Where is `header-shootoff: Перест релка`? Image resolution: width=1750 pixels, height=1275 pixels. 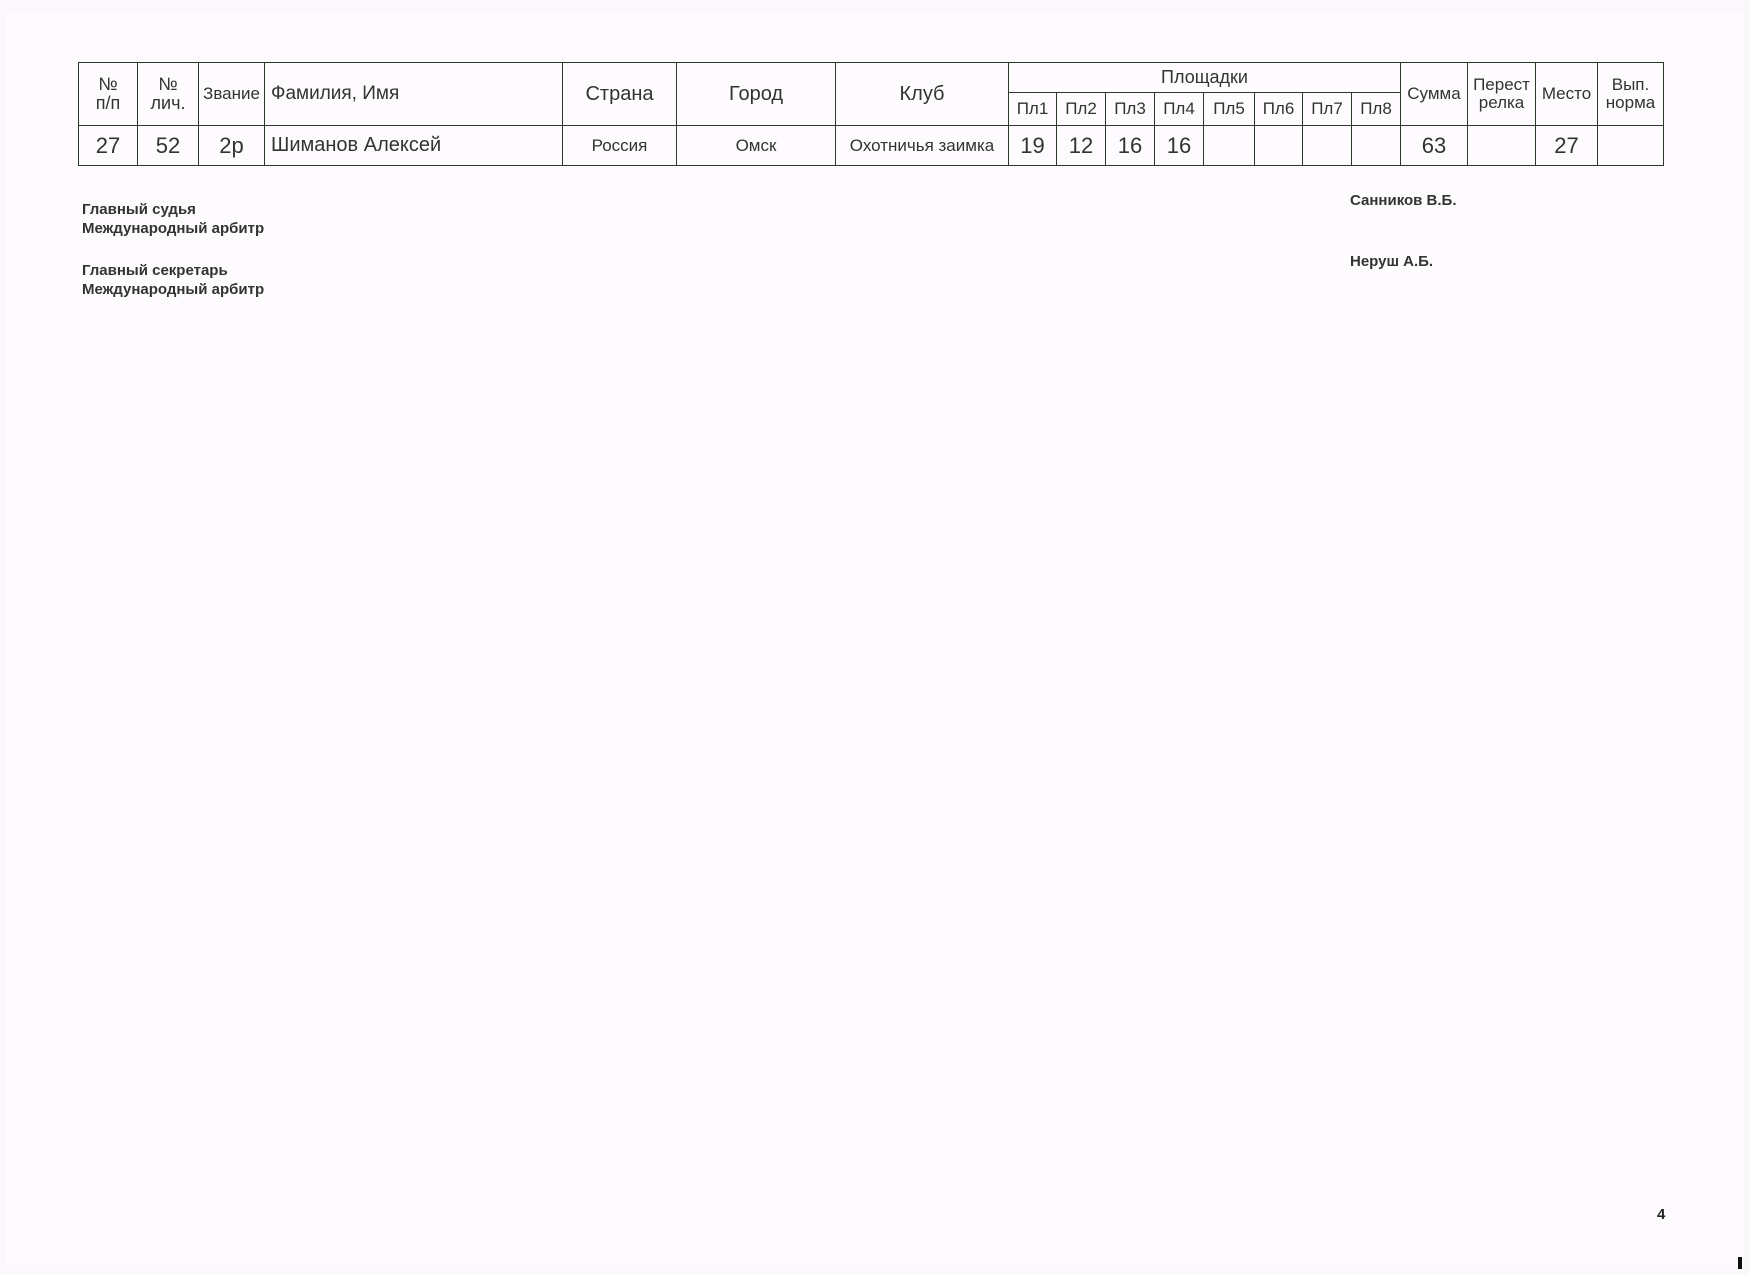 header-shootoff: Перест релка is located at coordinates (1501, 94).